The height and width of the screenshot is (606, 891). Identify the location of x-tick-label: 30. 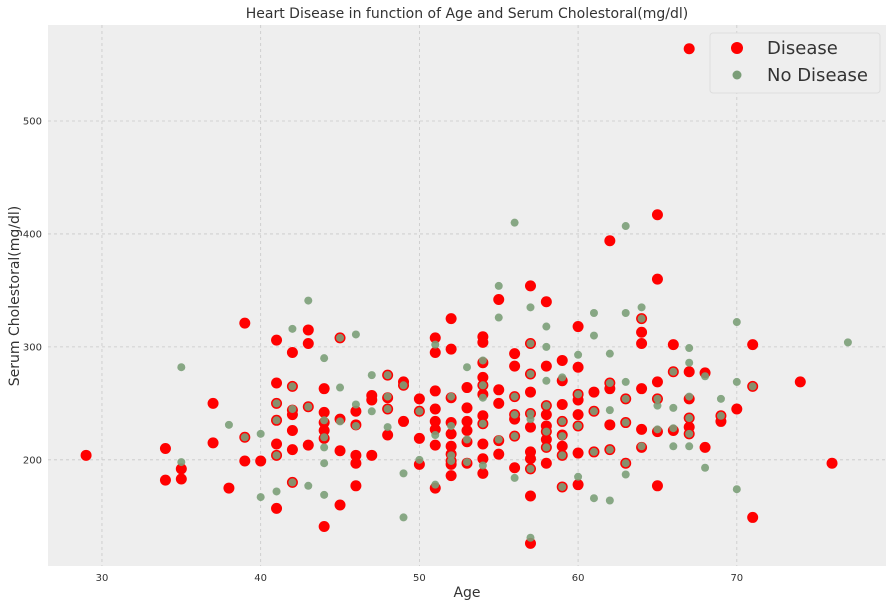
(102, 578).